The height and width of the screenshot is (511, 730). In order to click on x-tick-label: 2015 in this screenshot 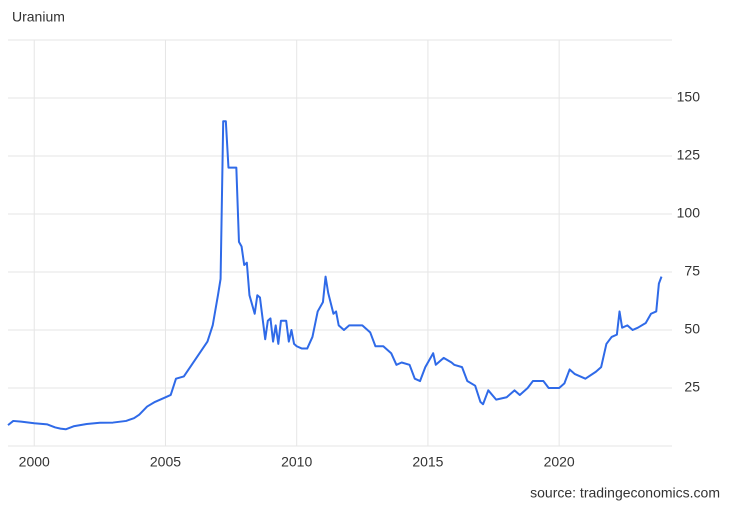, I will do `click(427, 462)`.